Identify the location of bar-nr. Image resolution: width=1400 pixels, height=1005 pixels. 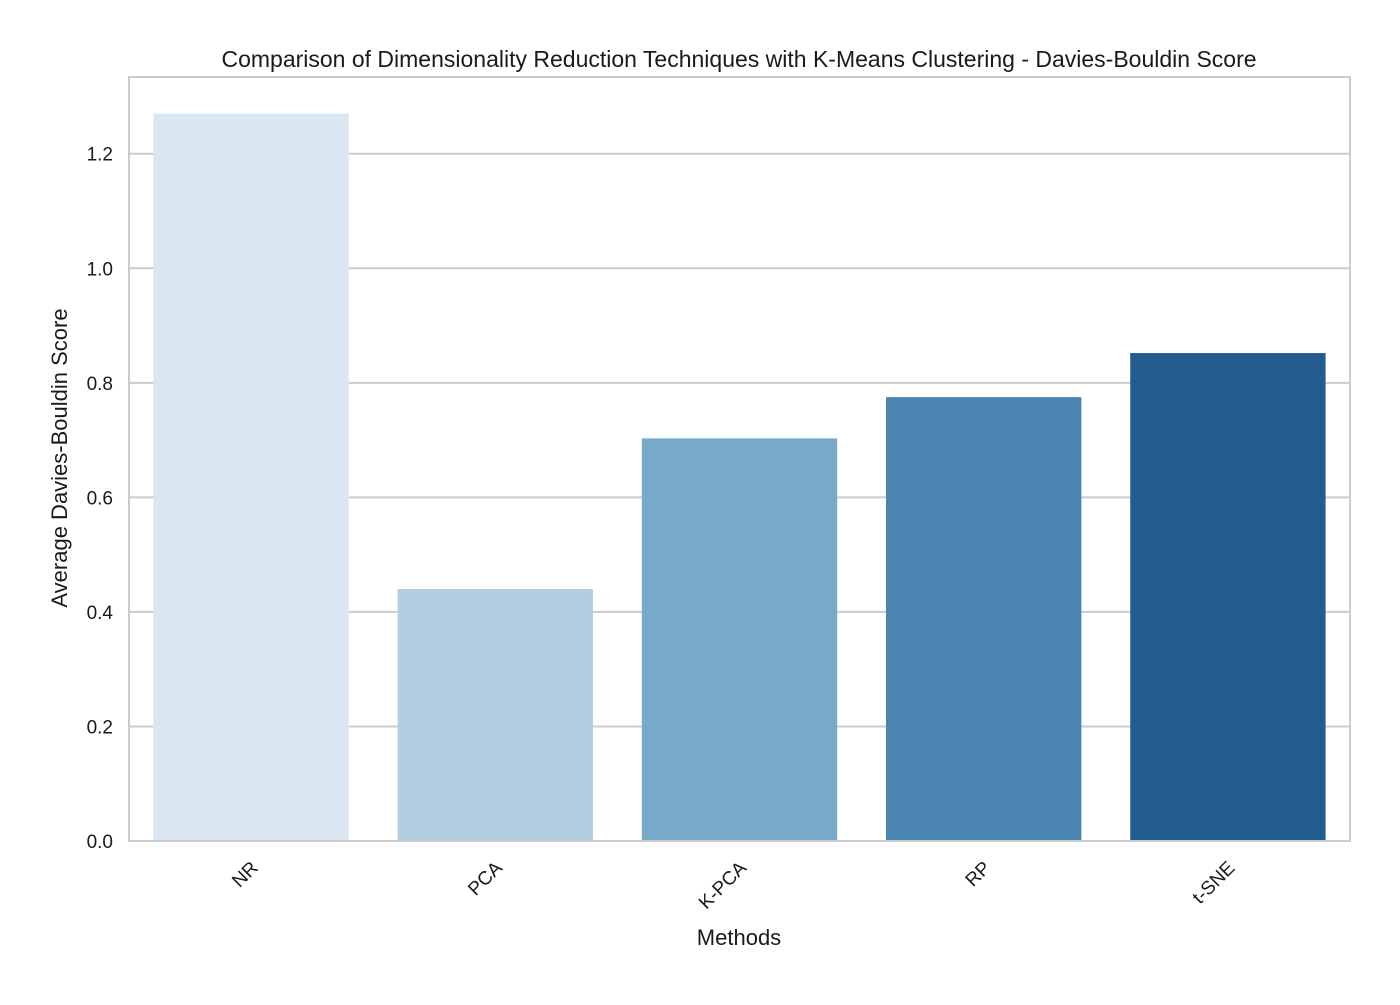
(251, 477).